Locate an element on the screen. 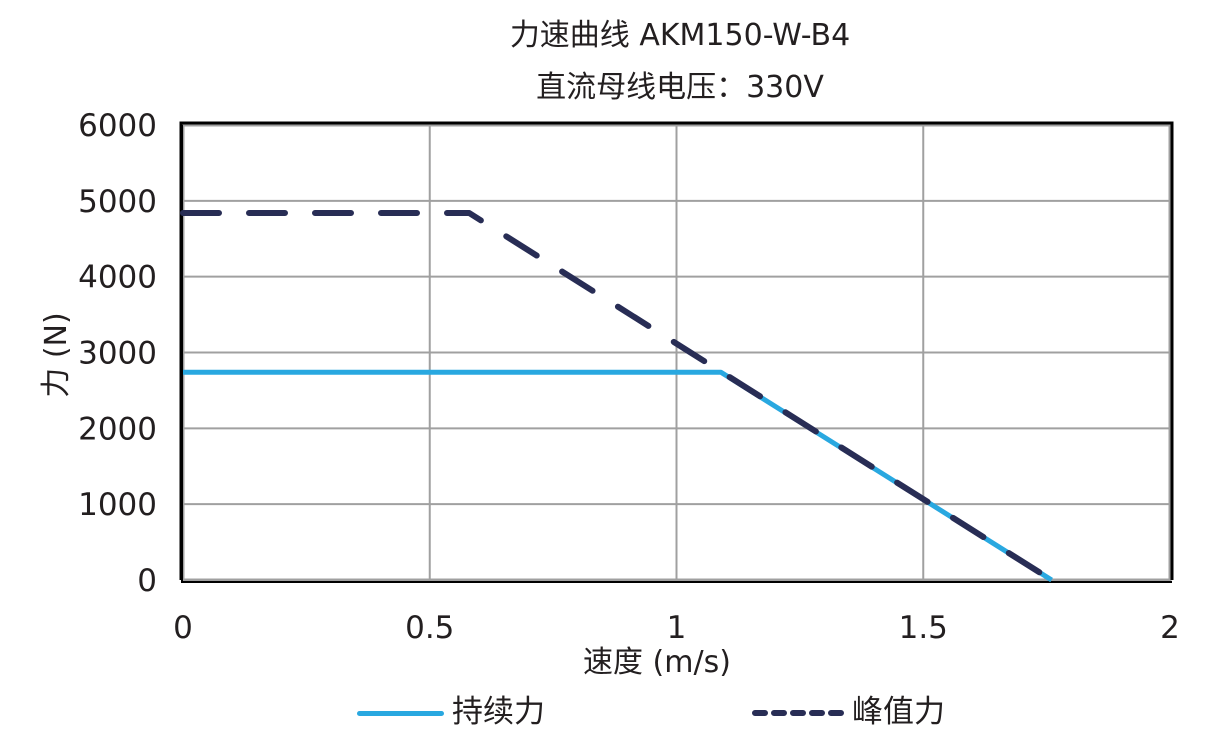 The width and height of the screenshot is (1230, 749). x-tick-label: 0.5 is located at coordinates (429, 628).